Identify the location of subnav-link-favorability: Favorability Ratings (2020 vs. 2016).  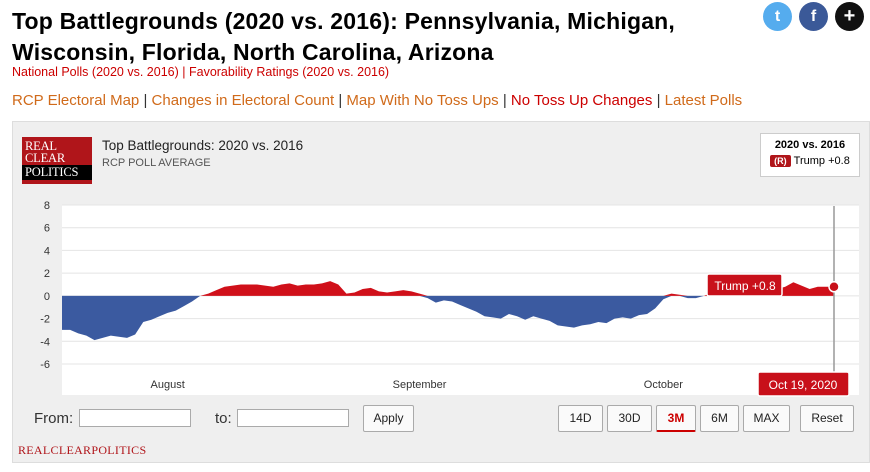
(289, 72).